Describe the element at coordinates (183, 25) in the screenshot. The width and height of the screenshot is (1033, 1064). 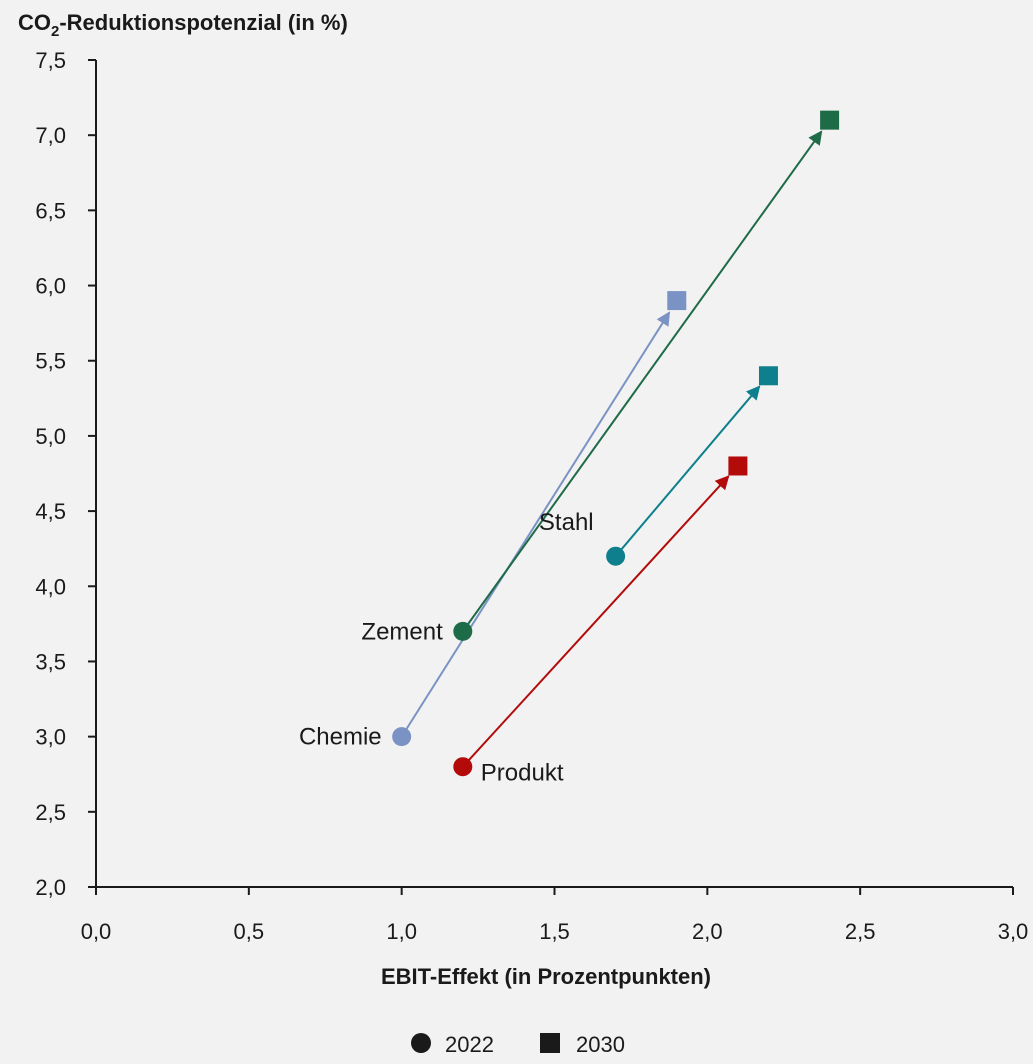
I see `y-axis-title: CO2-Reduktionspotenzial (in %)` at that location.